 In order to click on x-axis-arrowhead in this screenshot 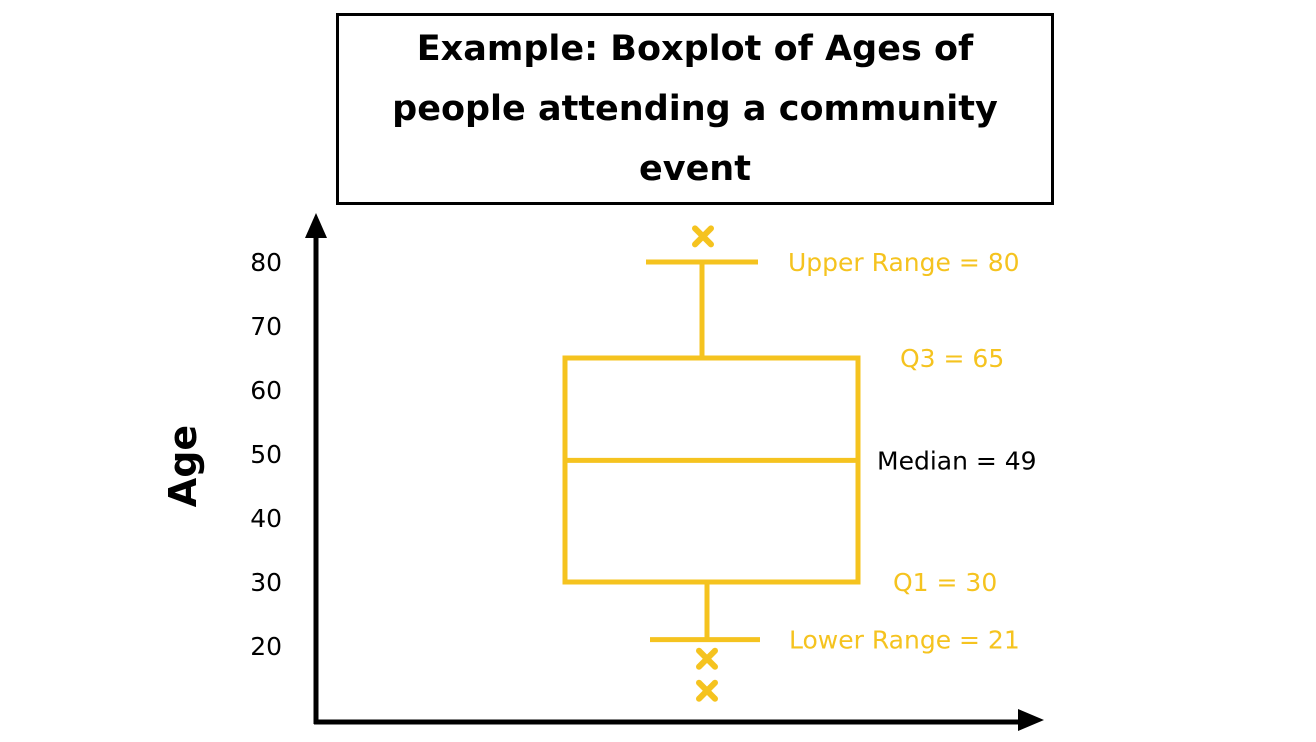, I will do `click(1031, 720)`.